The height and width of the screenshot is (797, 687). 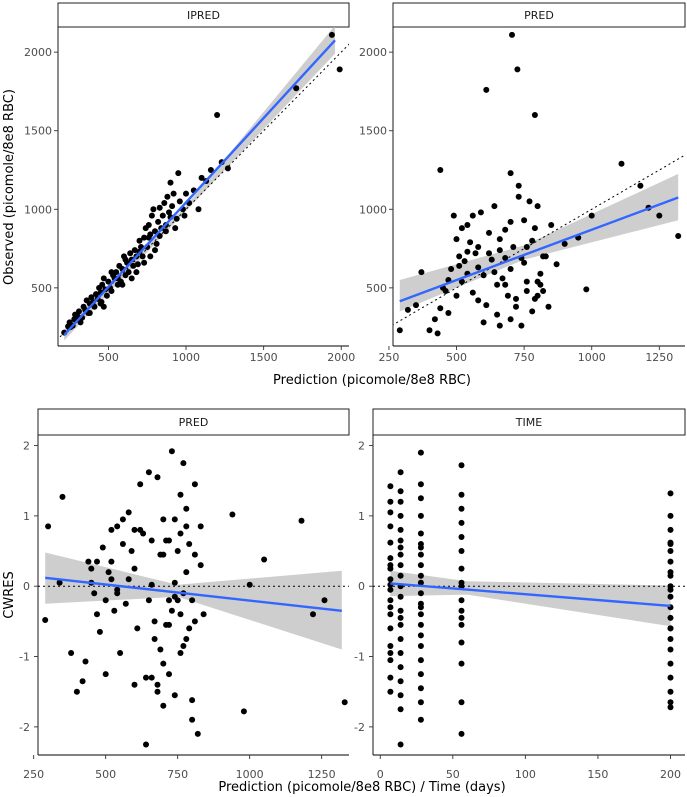 What do you see at coordinates (388, 357) in the screenshot?
I see `x-tick-label: 250` at bounding box center [388, 357].